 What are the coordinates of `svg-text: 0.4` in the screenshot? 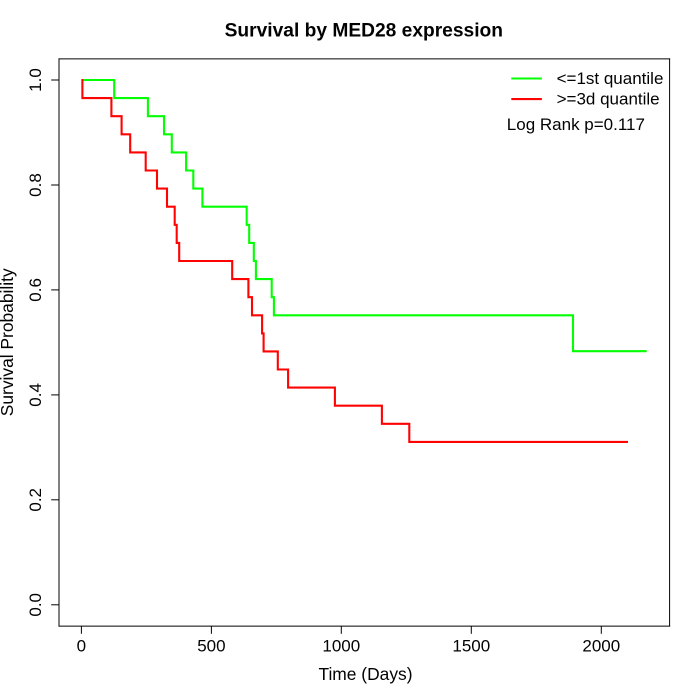 It's located at (35, 395).